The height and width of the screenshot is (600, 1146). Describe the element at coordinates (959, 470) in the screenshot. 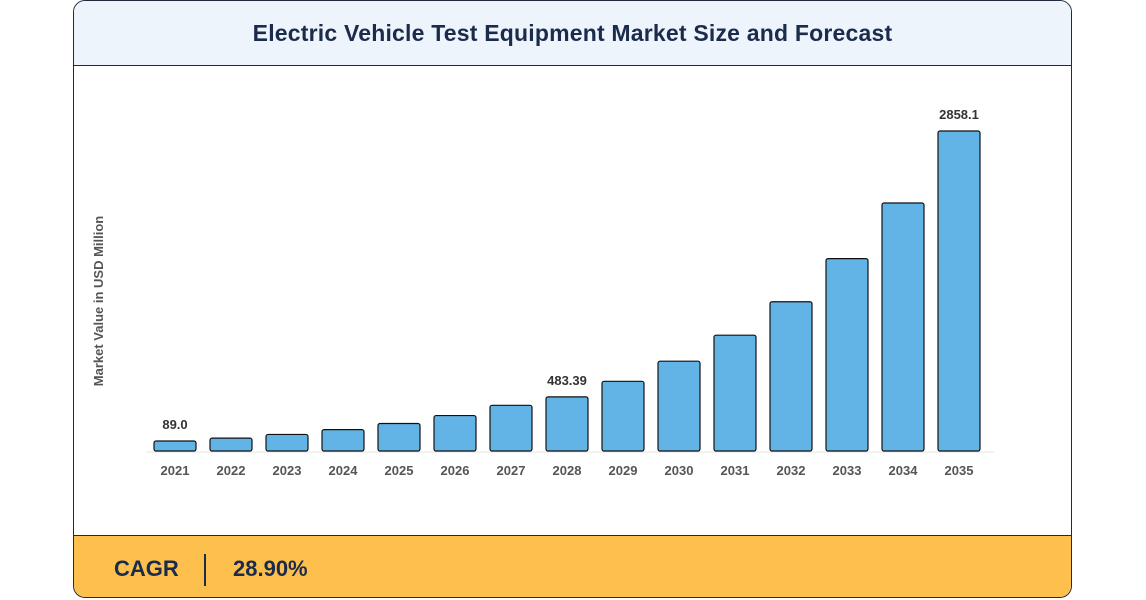

I see `x-tick-label-2035: 2035` at that location.